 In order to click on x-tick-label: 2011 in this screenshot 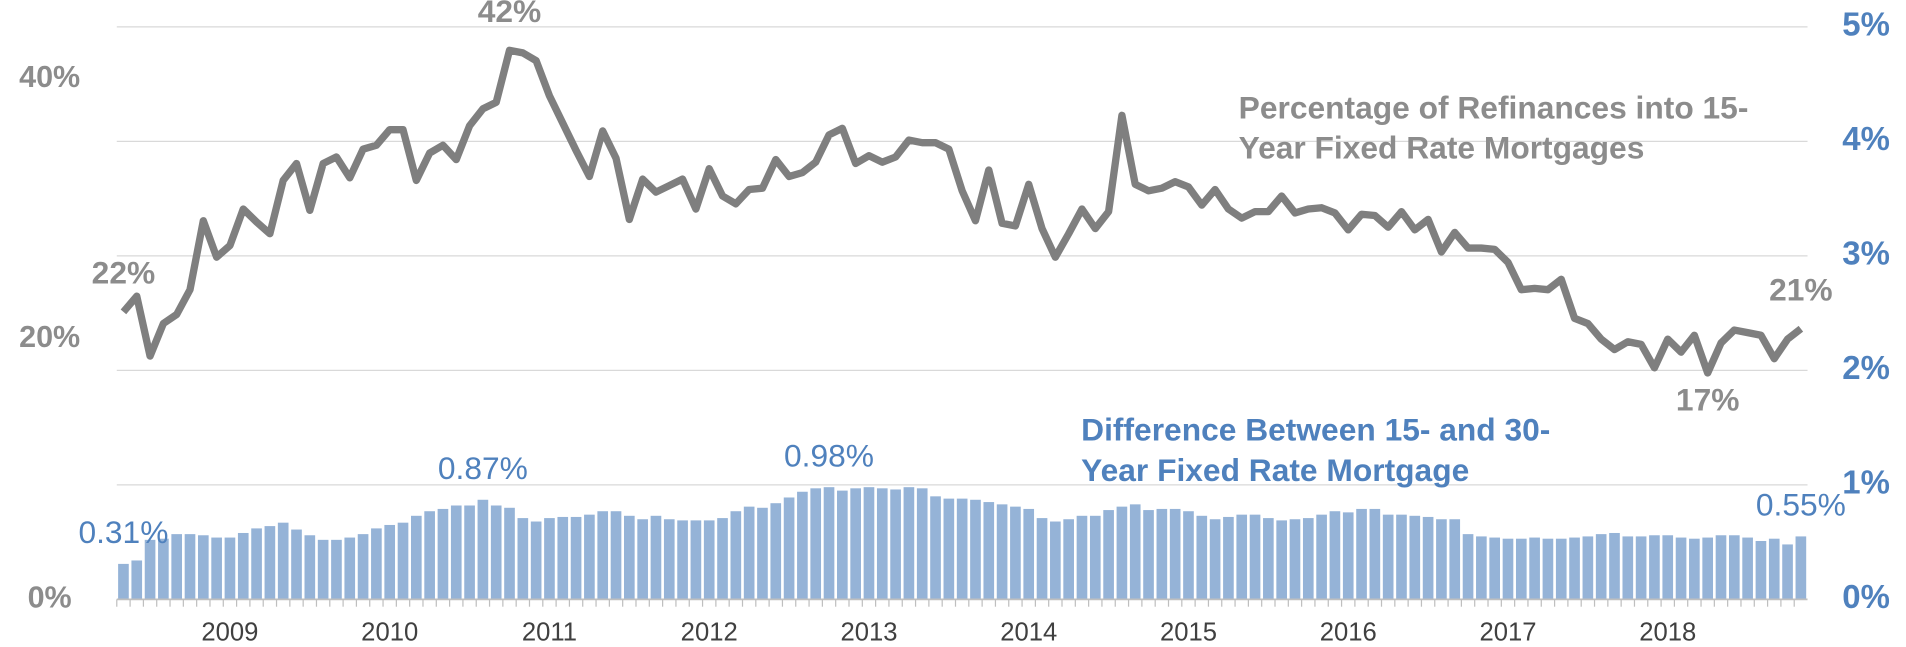, I will do `click(549, 632)`.